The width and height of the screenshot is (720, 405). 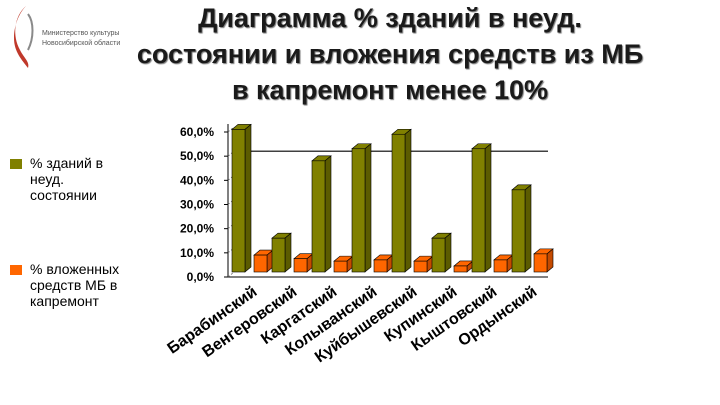 I want to click on logo-emblem, so click(x=24, y=37).